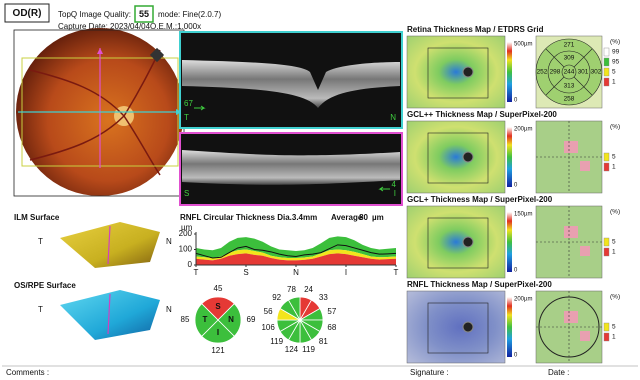  I want to click on average-unit: µm, so click(378, 217).